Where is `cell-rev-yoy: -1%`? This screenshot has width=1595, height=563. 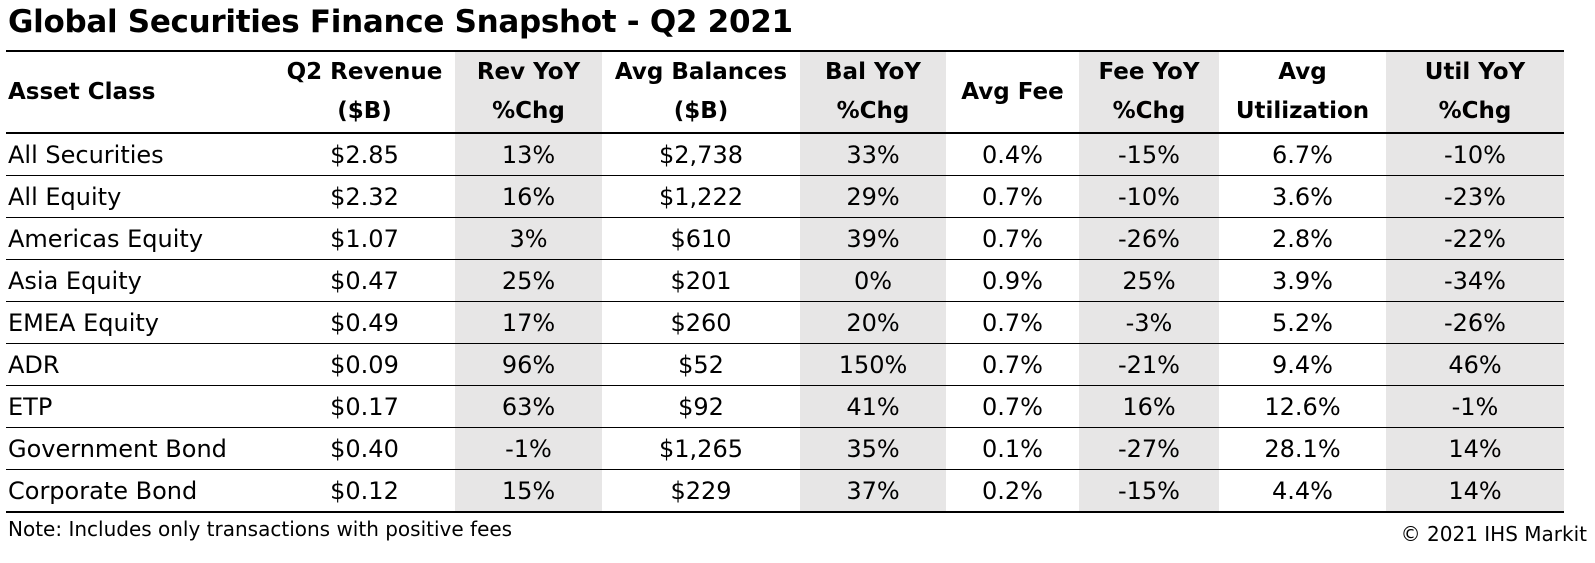
cell-rev-yoy: -1% is located at coordinates (528, 448).